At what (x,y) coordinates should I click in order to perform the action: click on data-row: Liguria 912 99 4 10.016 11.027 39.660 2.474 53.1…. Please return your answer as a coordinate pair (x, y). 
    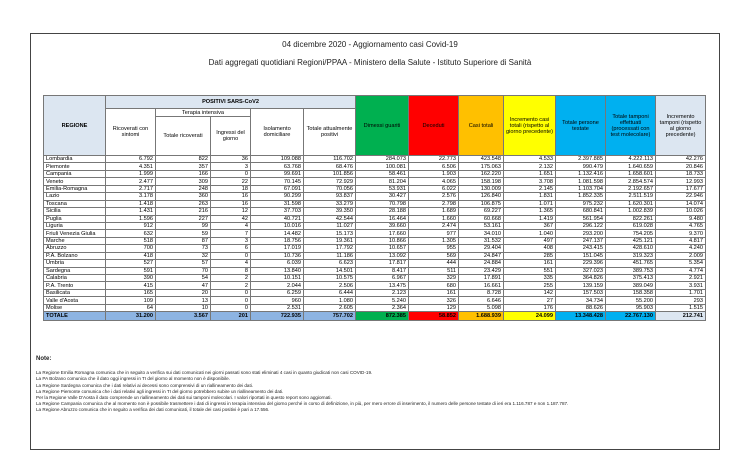
    Looking at the image, I should click on (375, 226).